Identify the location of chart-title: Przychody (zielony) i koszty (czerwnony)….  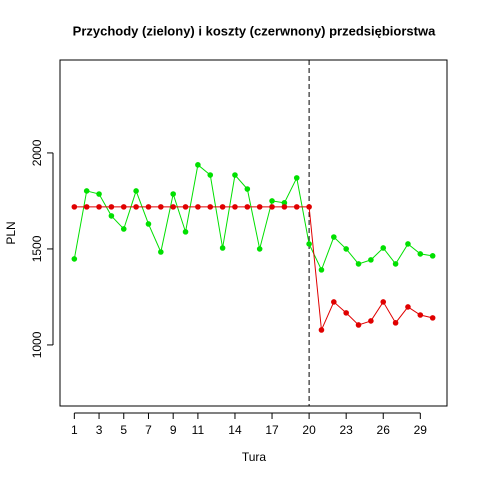
(254, 30).